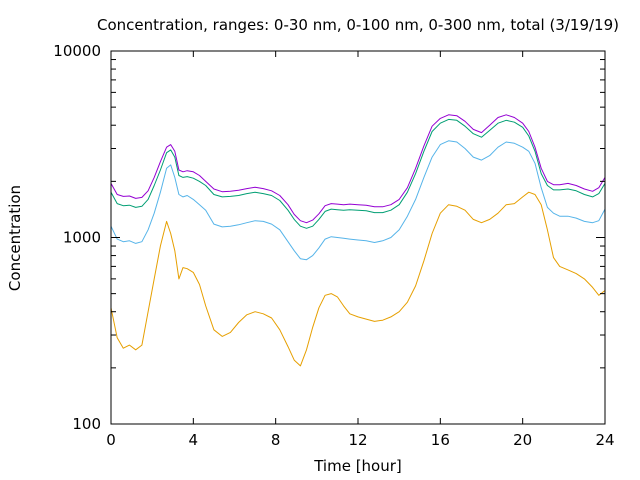 This screenshot has width=640, height=480. What do you see at coordinates (357, 466) in the screenshot?
I see `x-axis-label: Time [hour]` at bounding box center [357, 466].